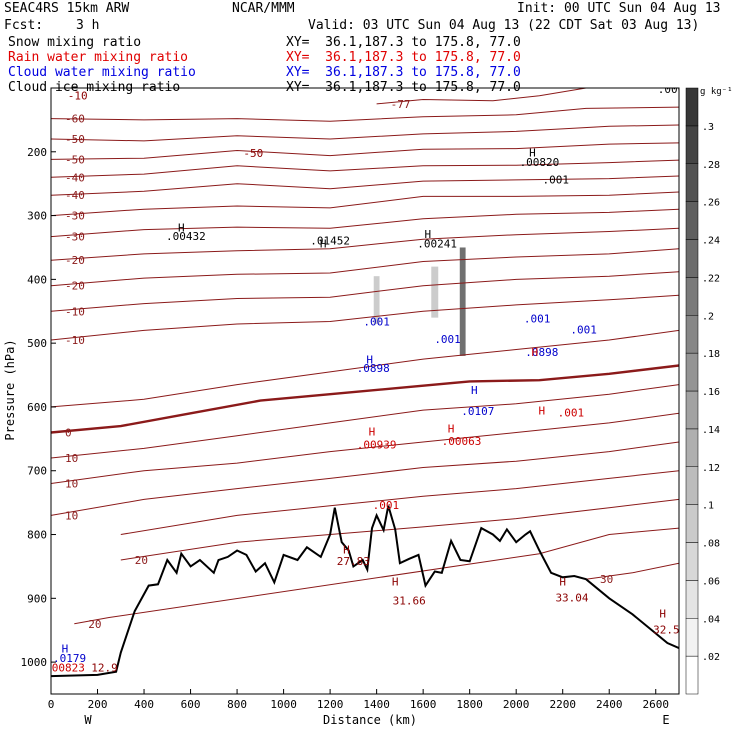 The image size is (740, 740). Describe the element at coordinates (469, 704) in the screenshot. I see `x-tick-label-9: 1800` at that location.